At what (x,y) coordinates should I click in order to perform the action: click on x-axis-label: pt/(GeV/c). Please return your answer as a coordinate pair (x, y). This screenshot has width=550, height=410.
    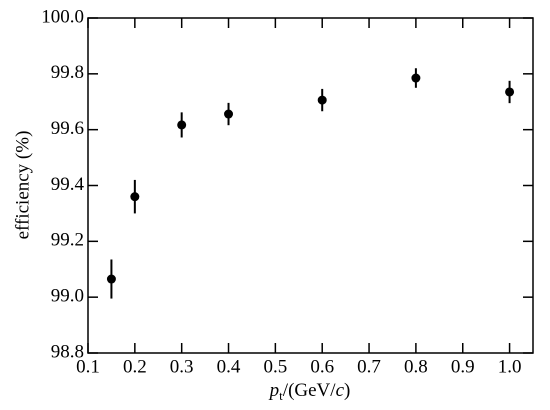
    Looking at the image, I should click on (309, 391).